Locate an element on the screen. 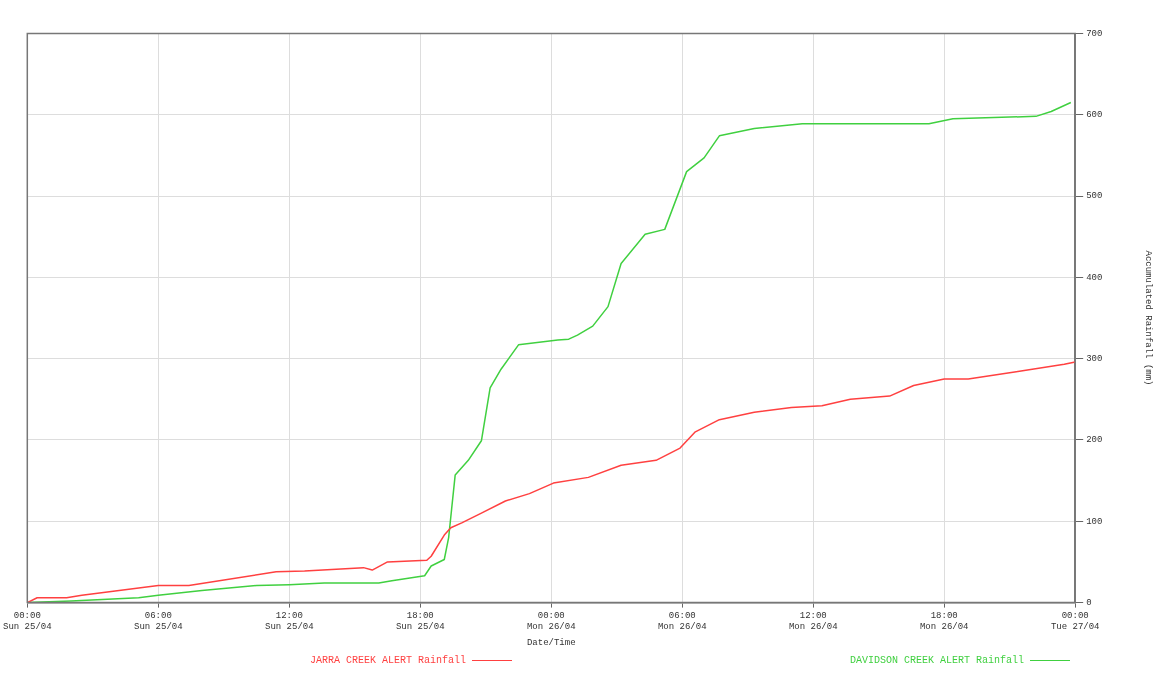 The width and height of the screenshot is (1158, 679). x-tick-label: 06:00 Sun 25/04 is located at coordinates (158, 622).